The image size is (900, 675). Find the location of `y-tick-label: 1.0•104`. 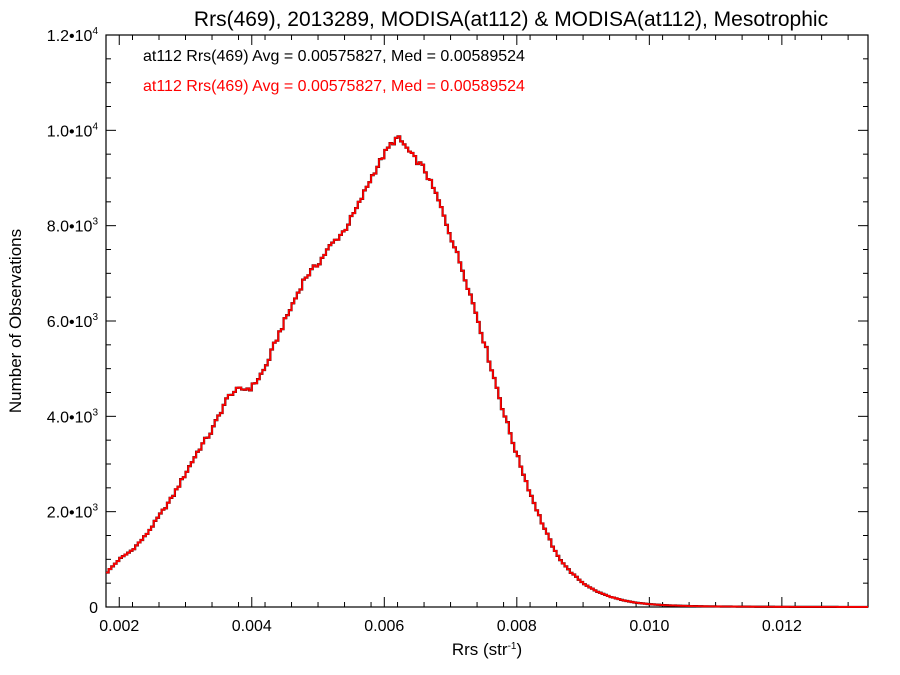

y-tick-label: 1.0•104 is located at coordinates (73, 130).